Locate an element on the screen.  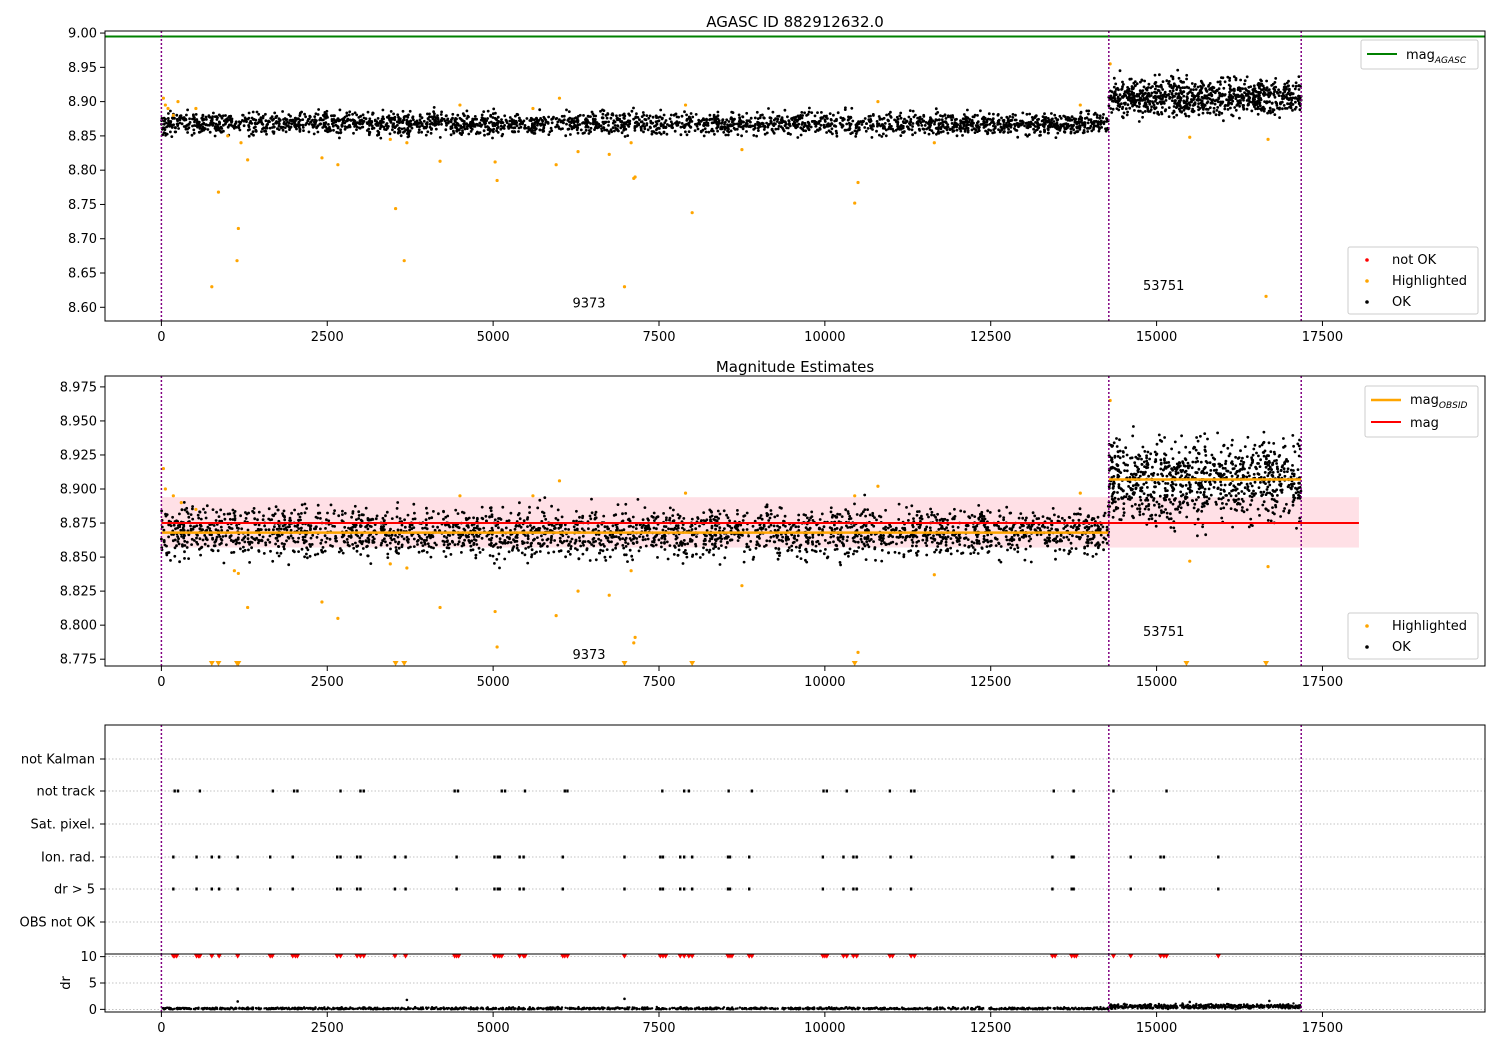
legend-highlighted-marker is located at coordinates (1367, 281).